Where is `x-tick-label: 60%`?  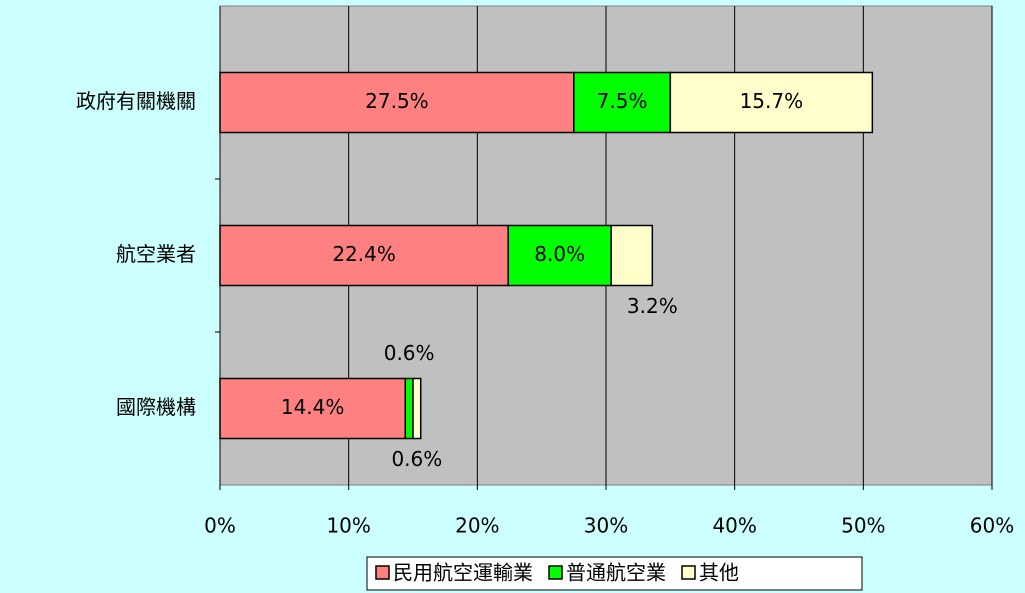
x-tick-label: 60% is located at coordinates (992, 526).